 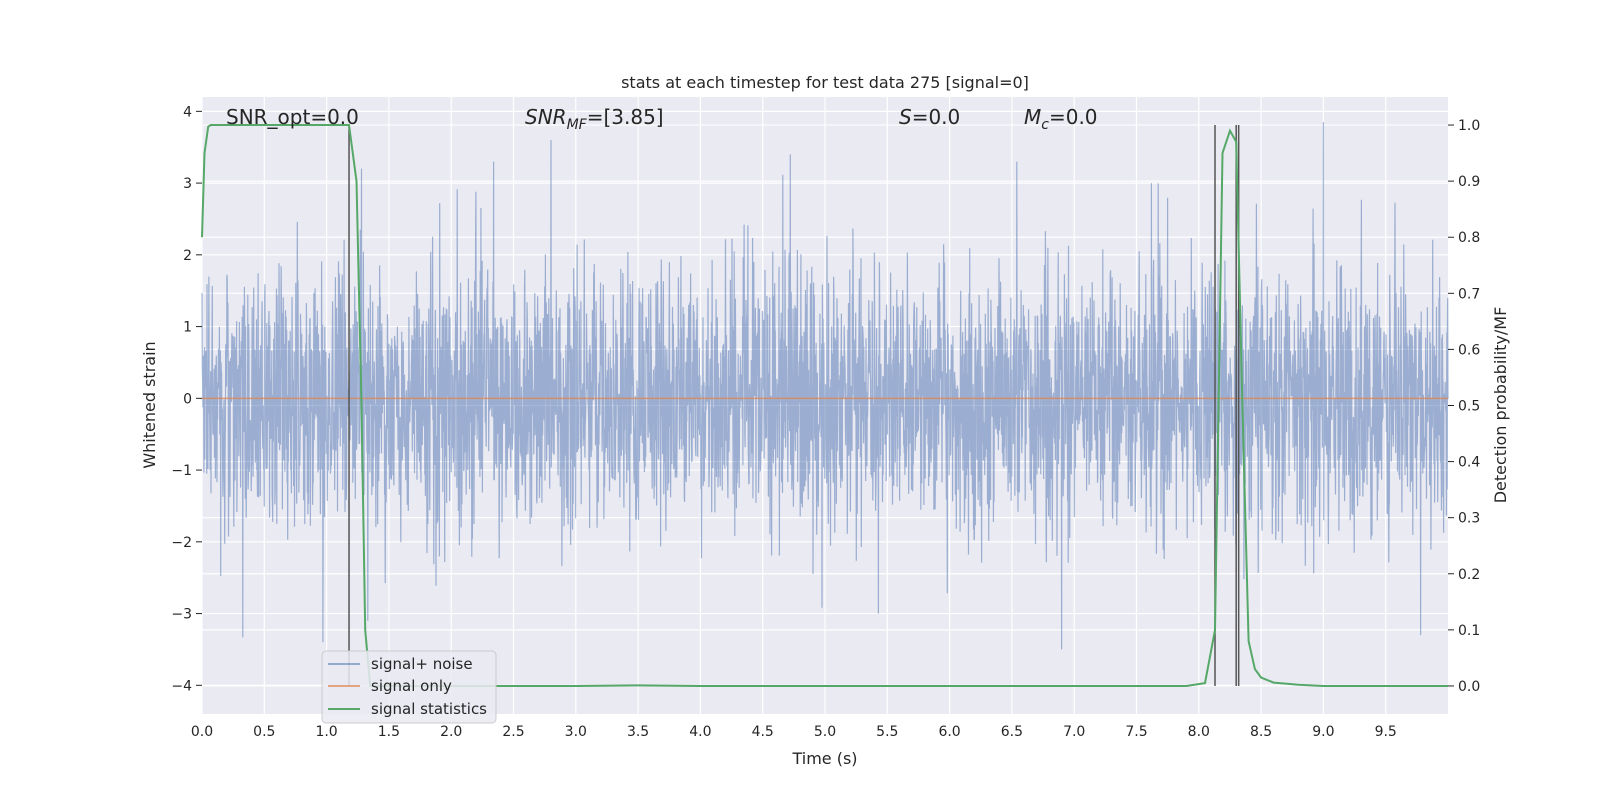 I want to click on y-left-axis-label: Whitened strain, so click(x=149, y=404).